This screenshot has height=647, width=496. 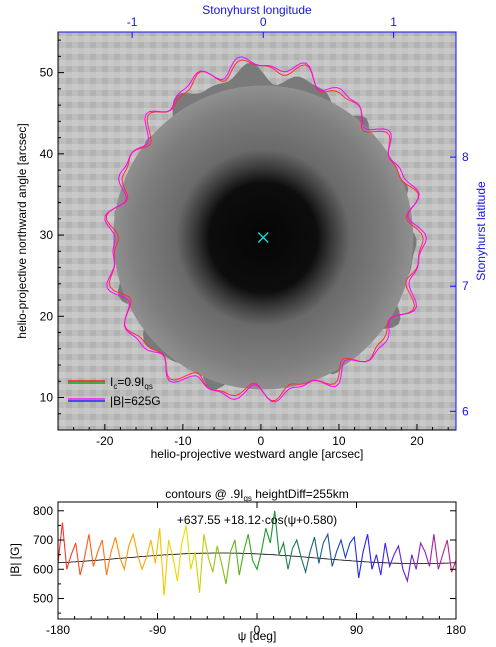 What do you see at coordinates (339, 441) in the screenshot?
I see `x-tick-label: 10` at bounding box center [339, 441].